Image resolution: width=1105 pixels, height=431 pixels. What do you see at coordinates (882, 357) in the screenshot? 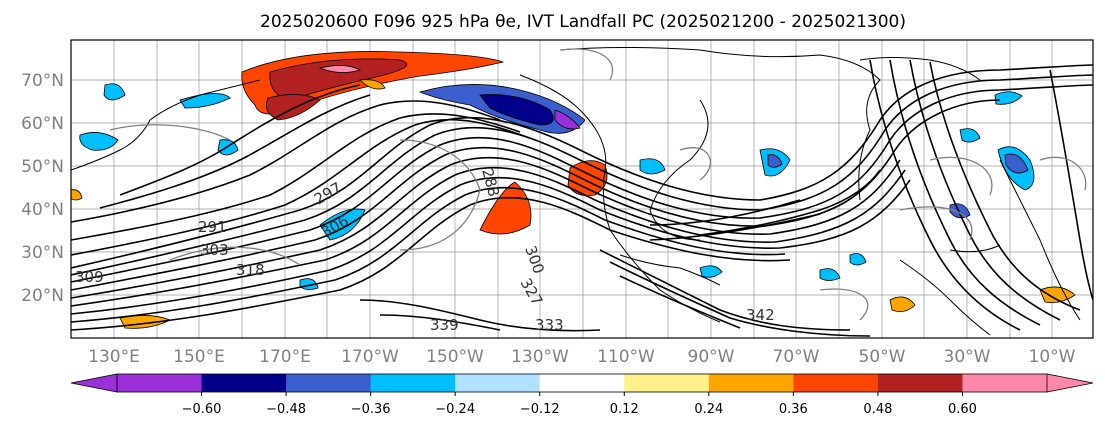
I see `lon-label-50w: 50°W` at bounding box center [882, 357].